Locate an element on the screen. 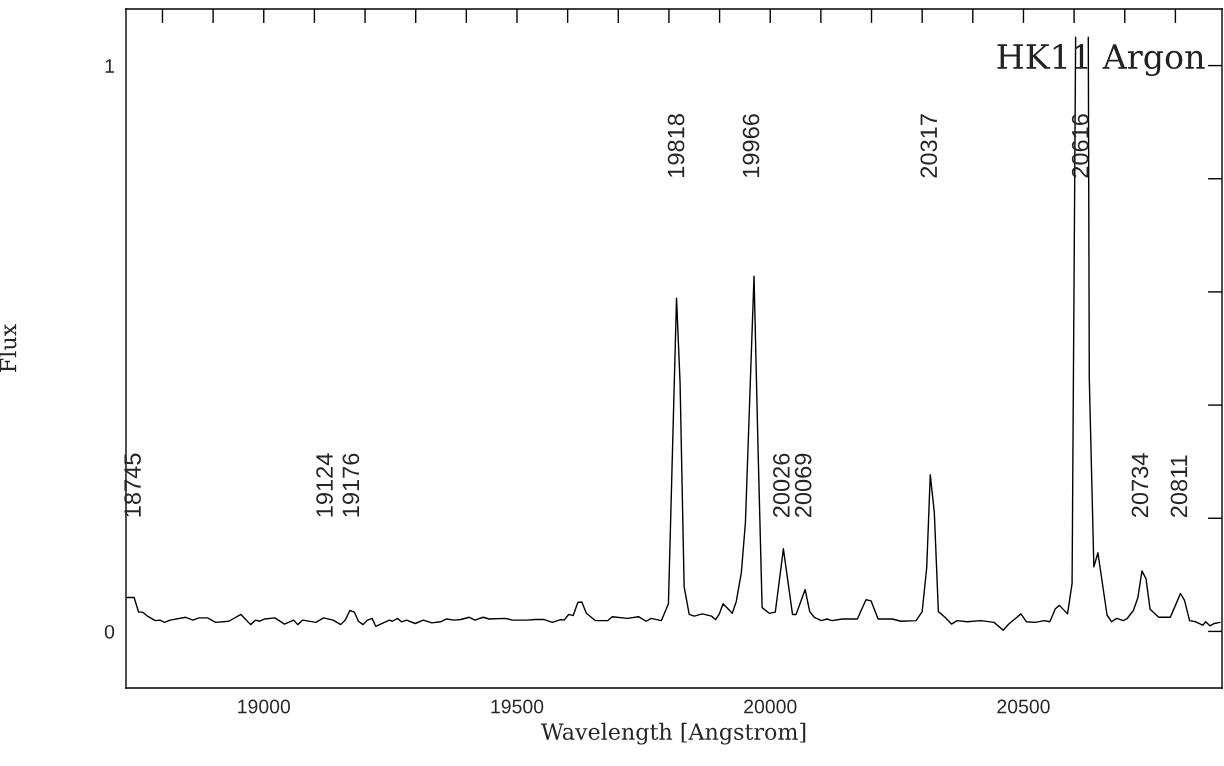 Image resolution: width=1224 pixels, height=766 pixels. x-tick-label: 19500 is located at coordinates (517, 706).